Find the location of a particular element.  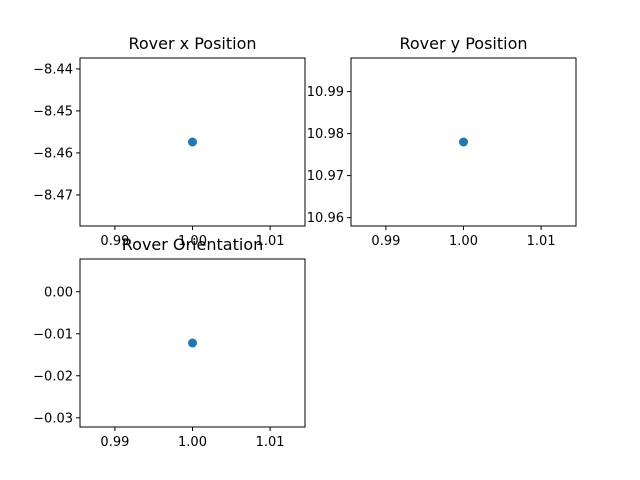

y-tick-label: −8.44 is located at coordinates (53, 69).